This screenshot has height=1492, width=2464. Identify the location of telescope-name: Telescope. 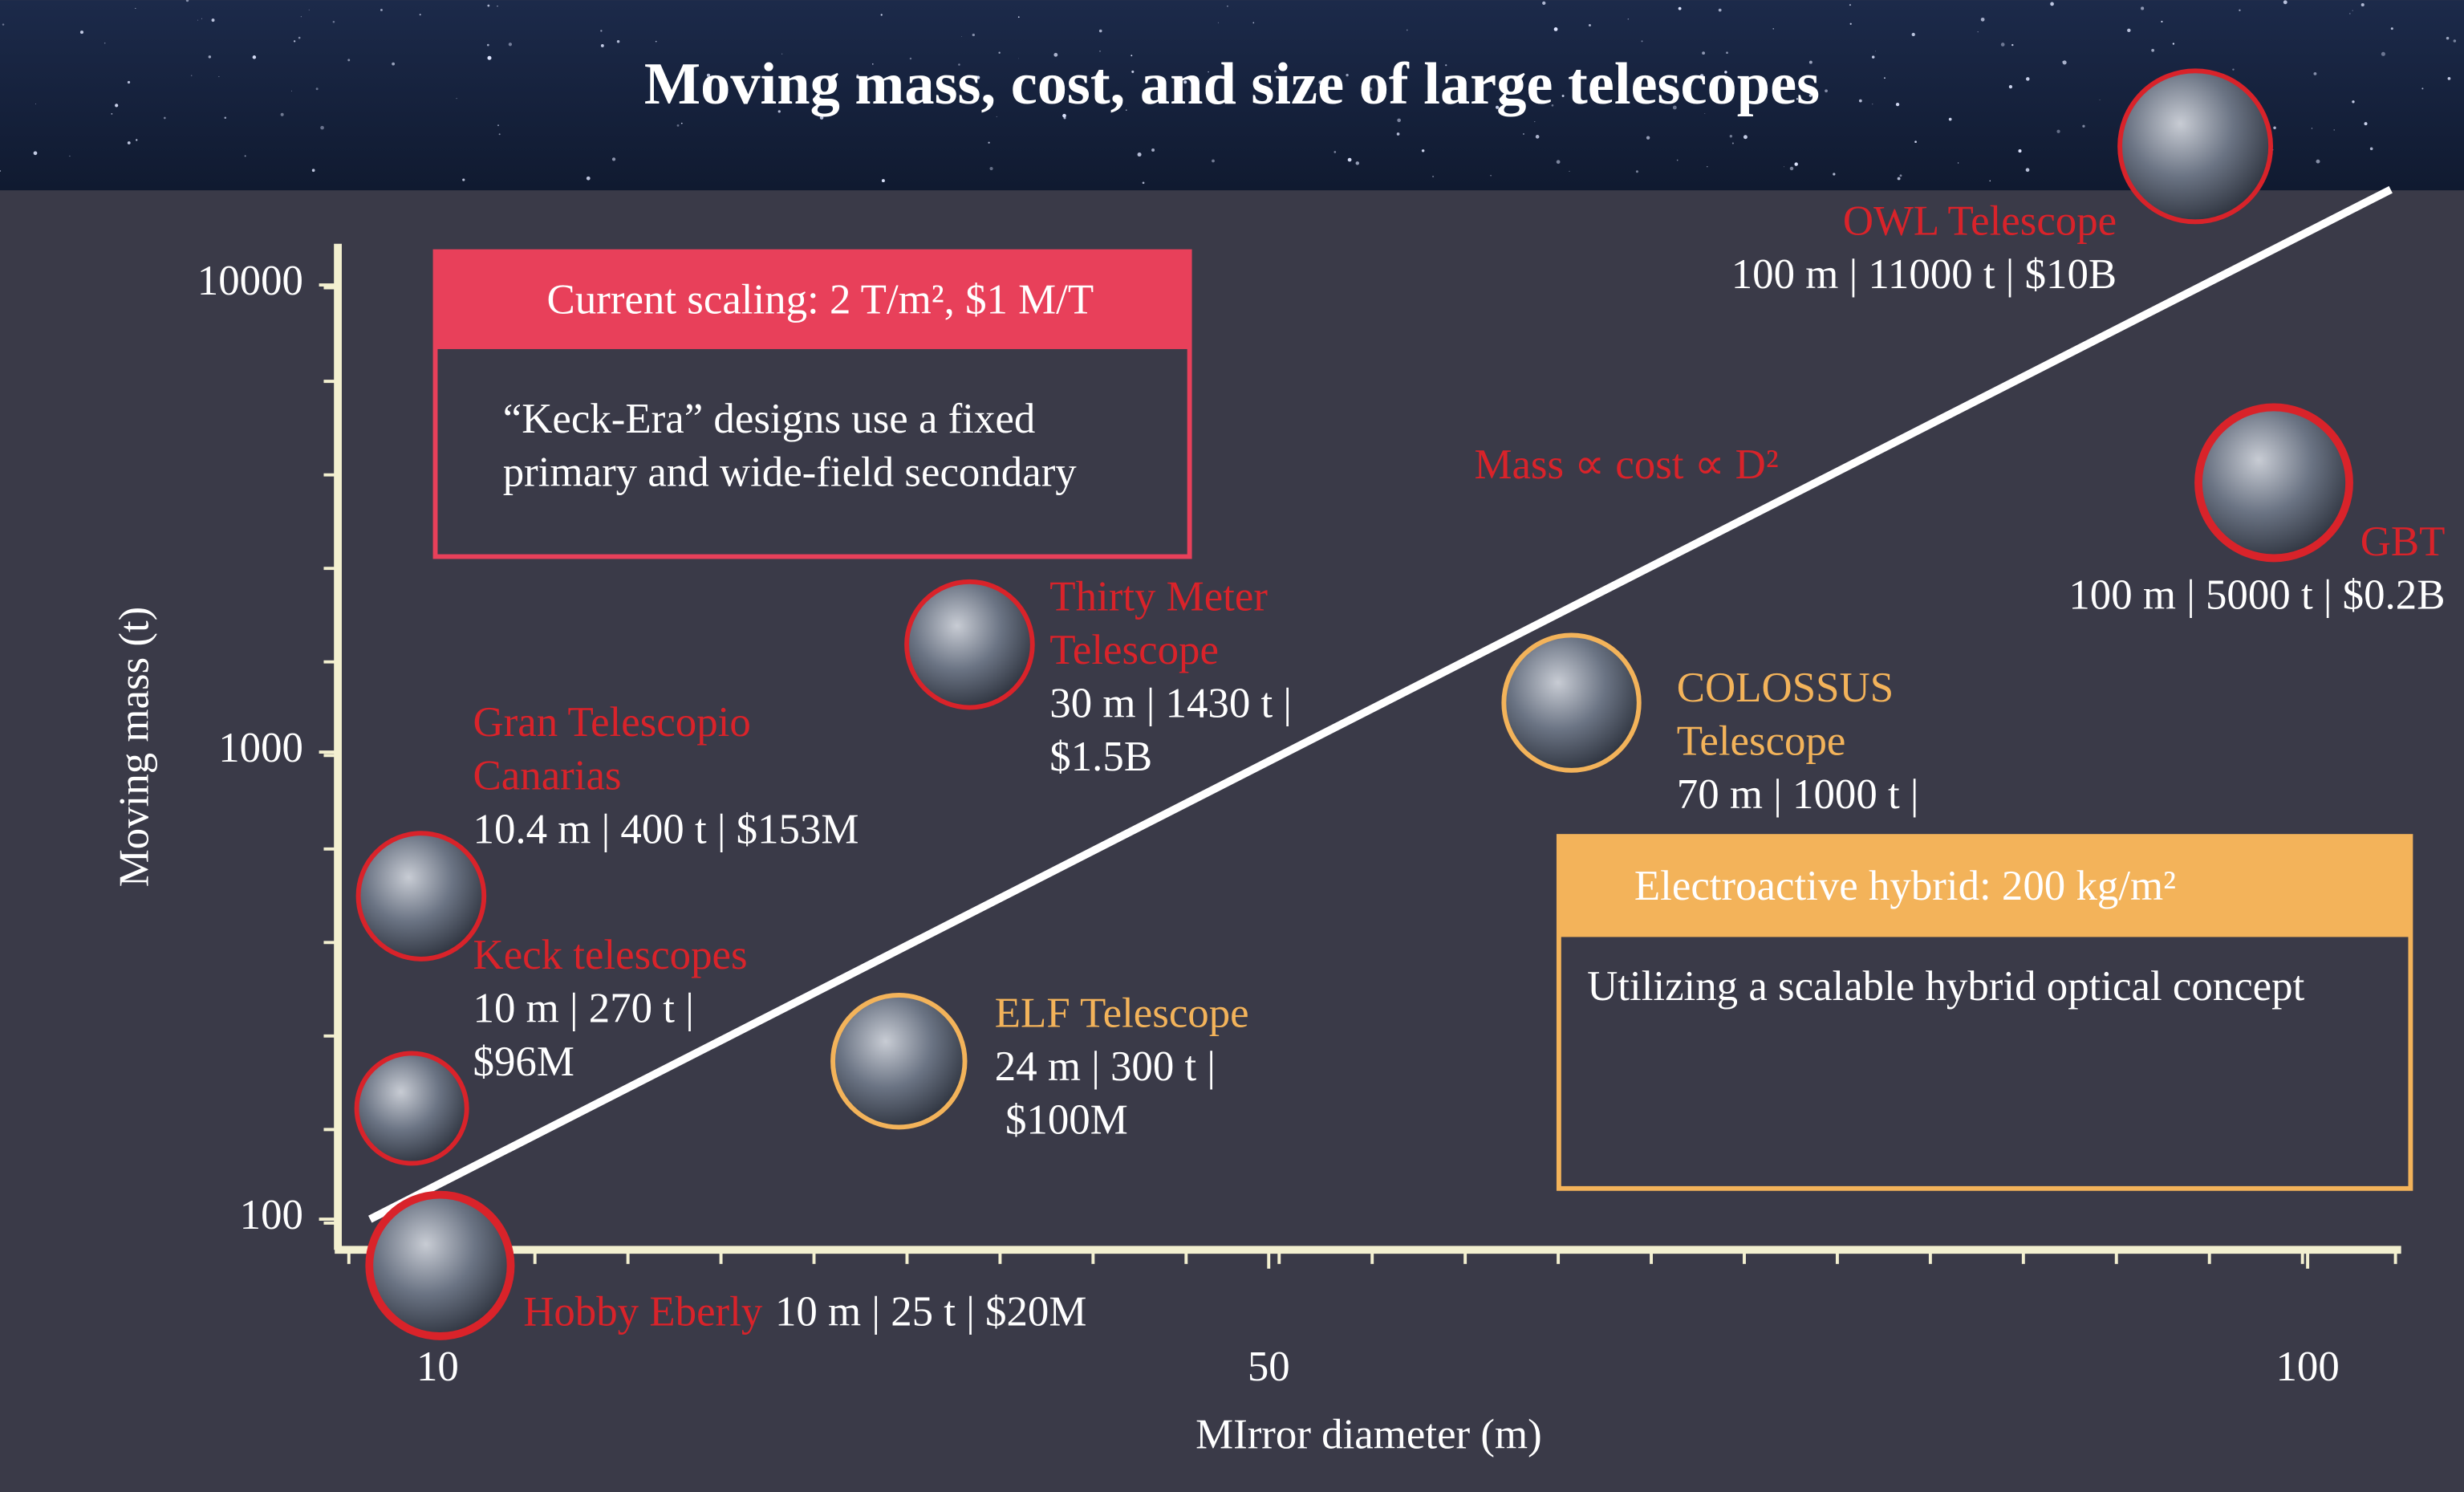
(1134, 650).